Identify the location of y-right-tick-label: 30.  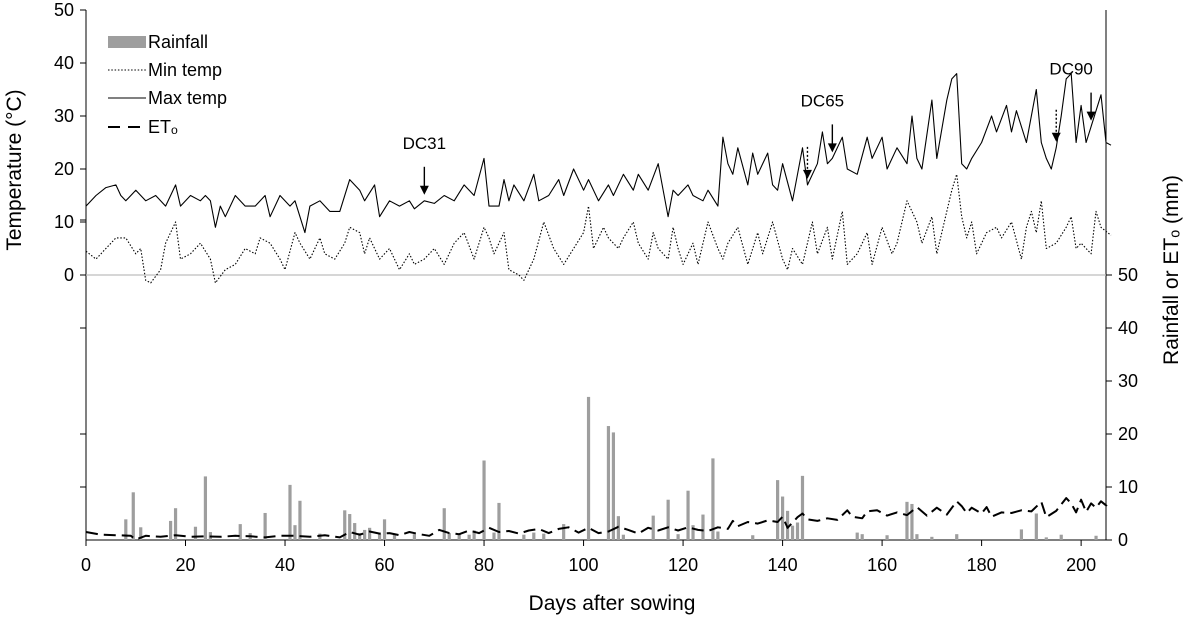
(1128, 381).